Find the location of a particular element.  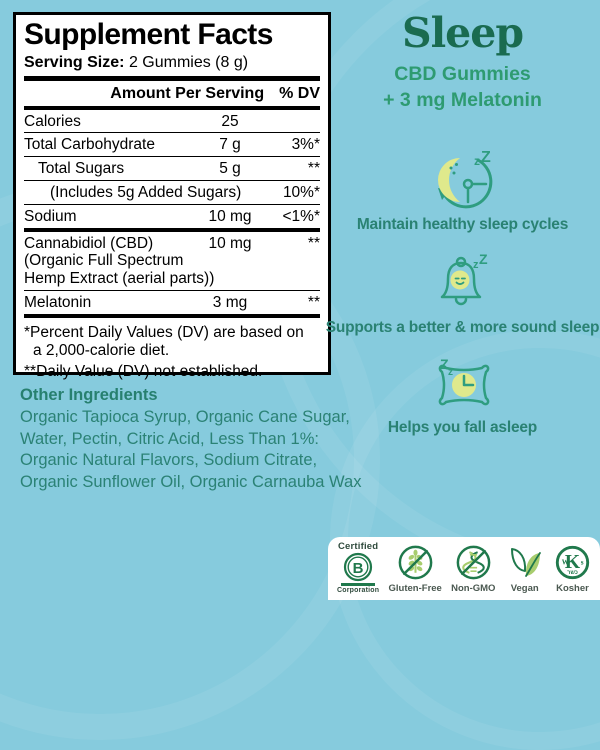

column-amount-per-serving: Amount Per Serving is located at coordinates (187, 93).